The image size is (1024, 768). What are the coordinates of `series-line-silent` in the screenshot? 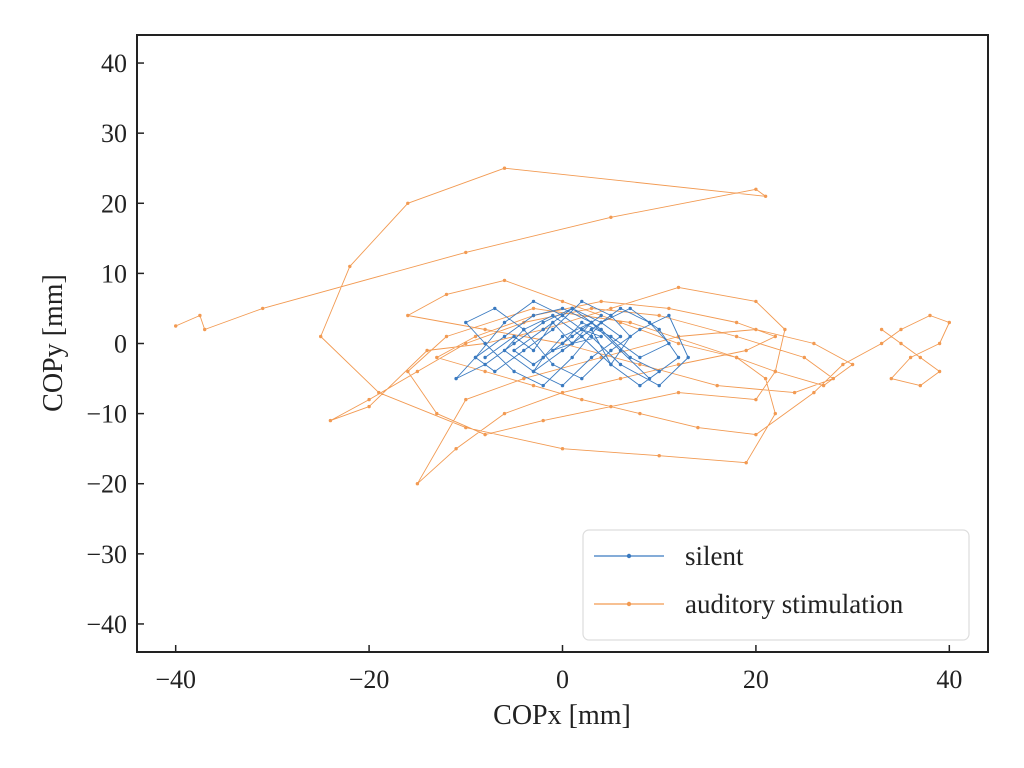 It's located at (572, 343).